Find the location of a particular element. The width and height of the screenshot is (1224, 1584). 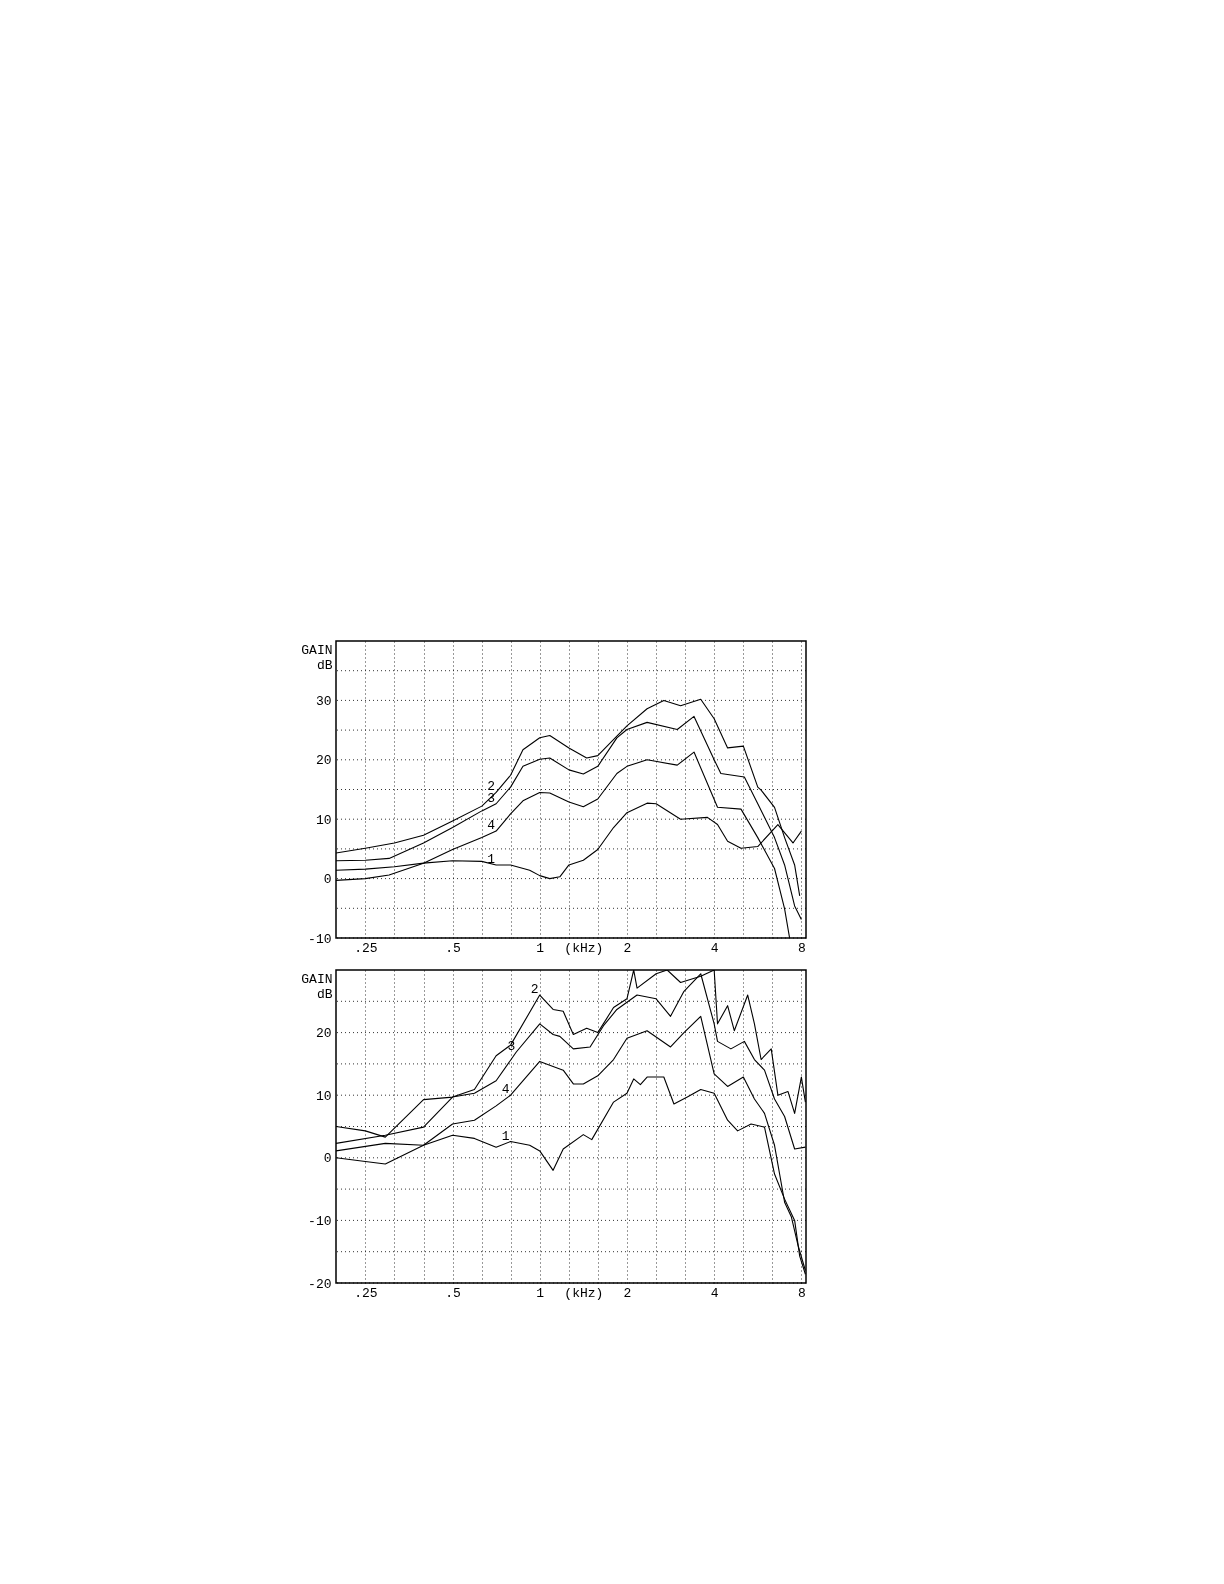

series-label: 3 is located at coordinates (511, 1047).